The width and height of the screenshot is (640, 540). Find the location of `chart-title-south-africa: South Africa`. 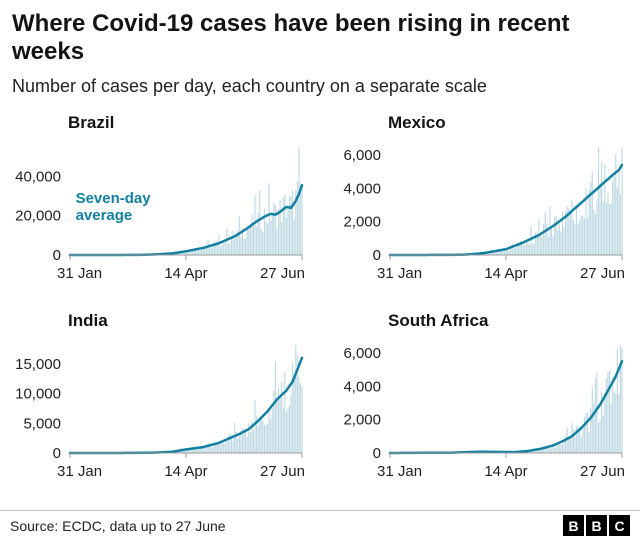

chart-title-south-africa: South Africa is located at coordinates (438, 320).